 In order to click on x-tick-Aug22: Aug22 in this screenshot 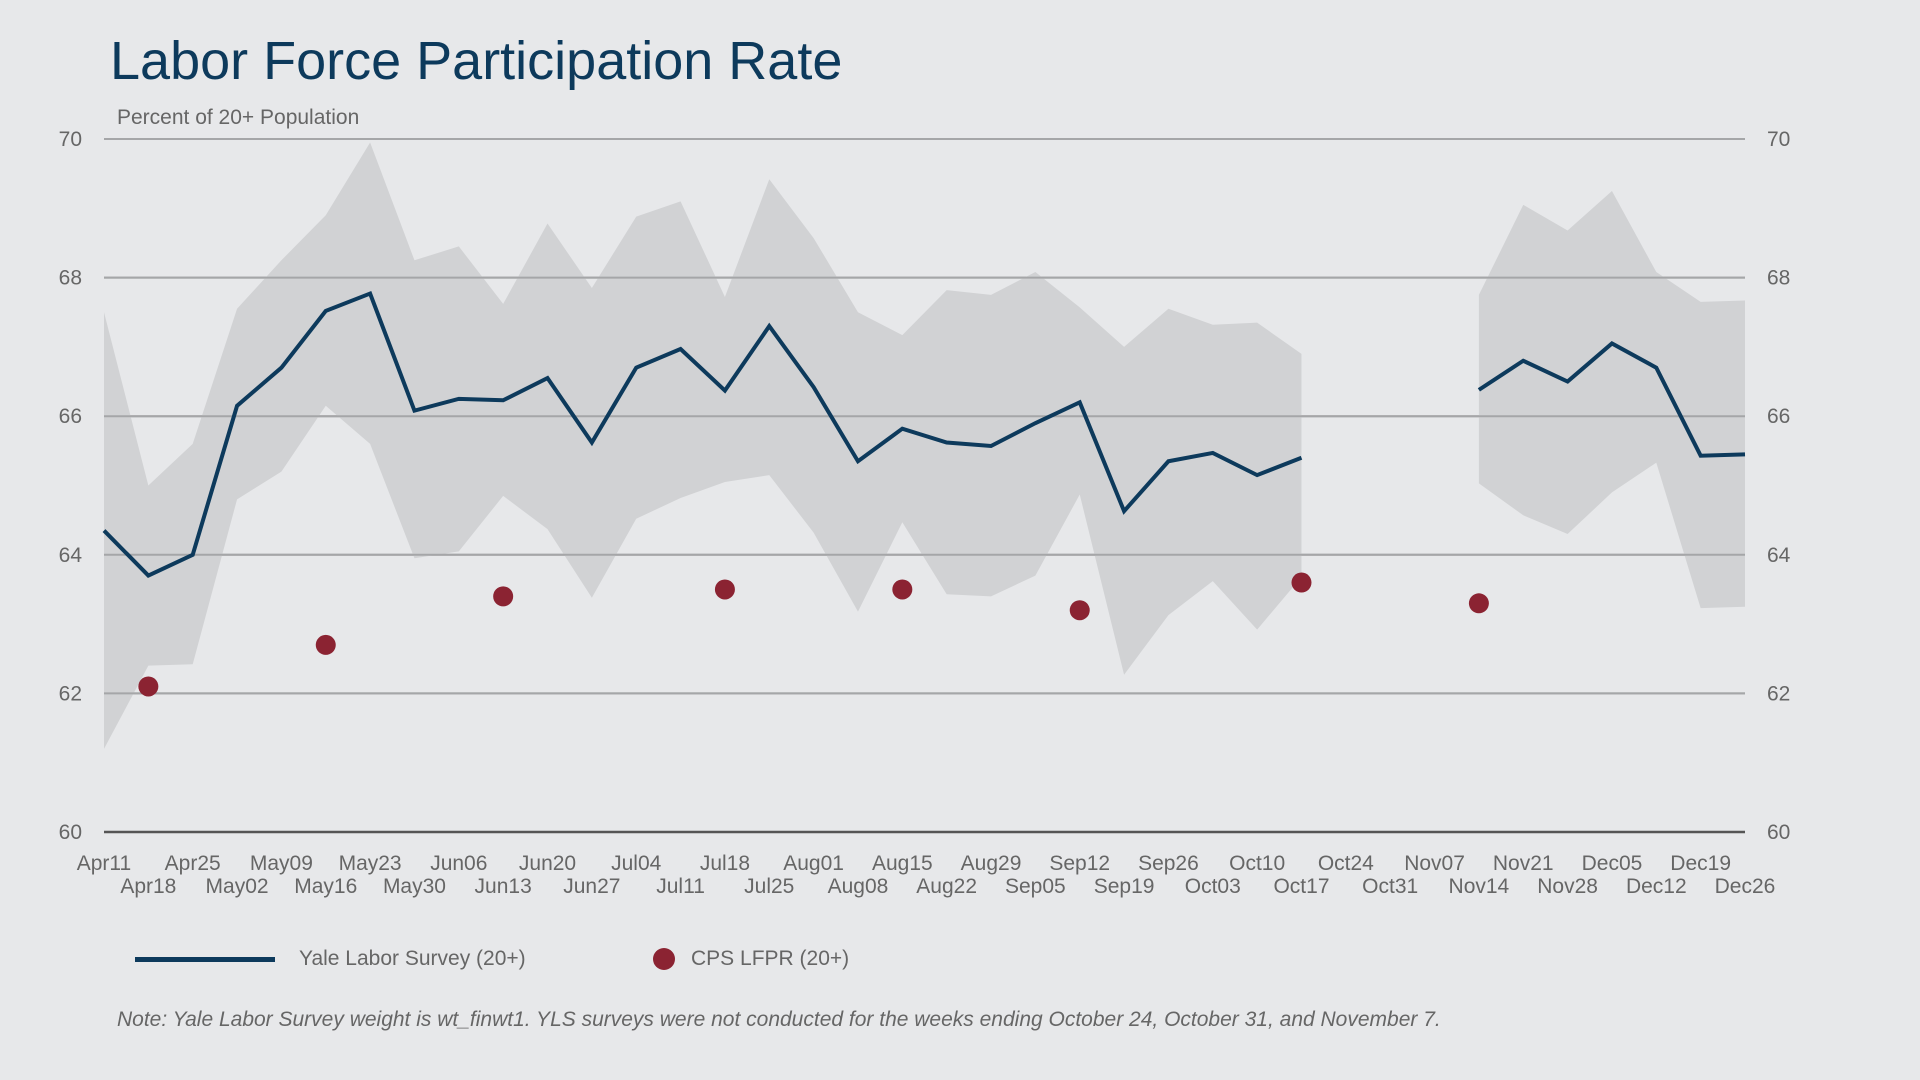, I will do `click(946, 886)`.